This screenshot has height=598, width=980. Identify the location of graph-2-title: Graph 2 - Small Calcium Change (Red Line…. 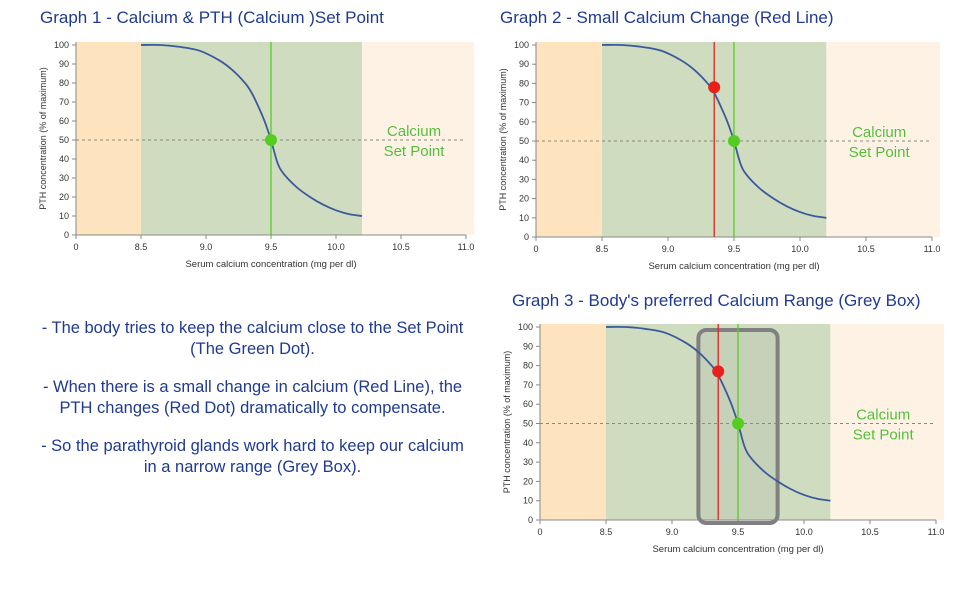
(667, 17).